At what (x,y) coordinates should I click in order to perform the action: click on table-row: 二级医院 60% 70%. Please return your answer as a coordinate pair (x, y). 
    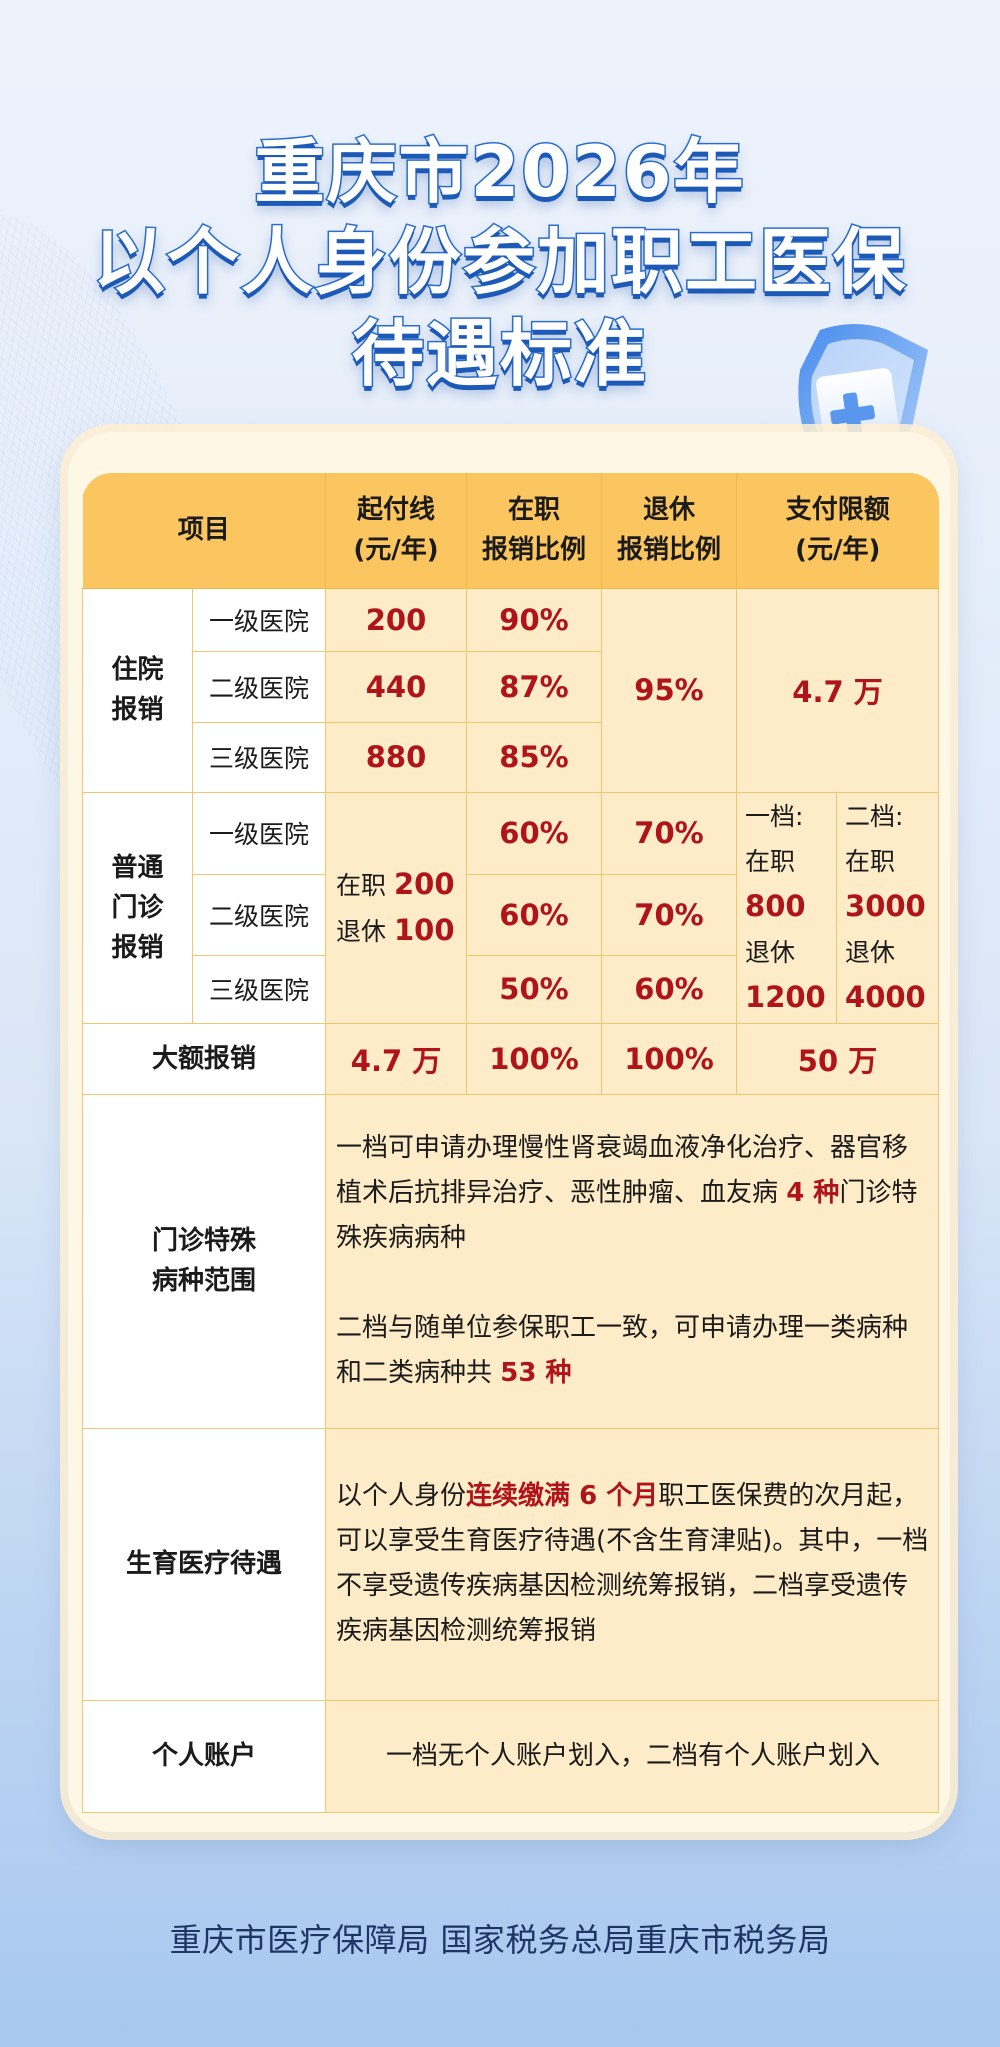
    Looking at the image, I should click on (511, 914).